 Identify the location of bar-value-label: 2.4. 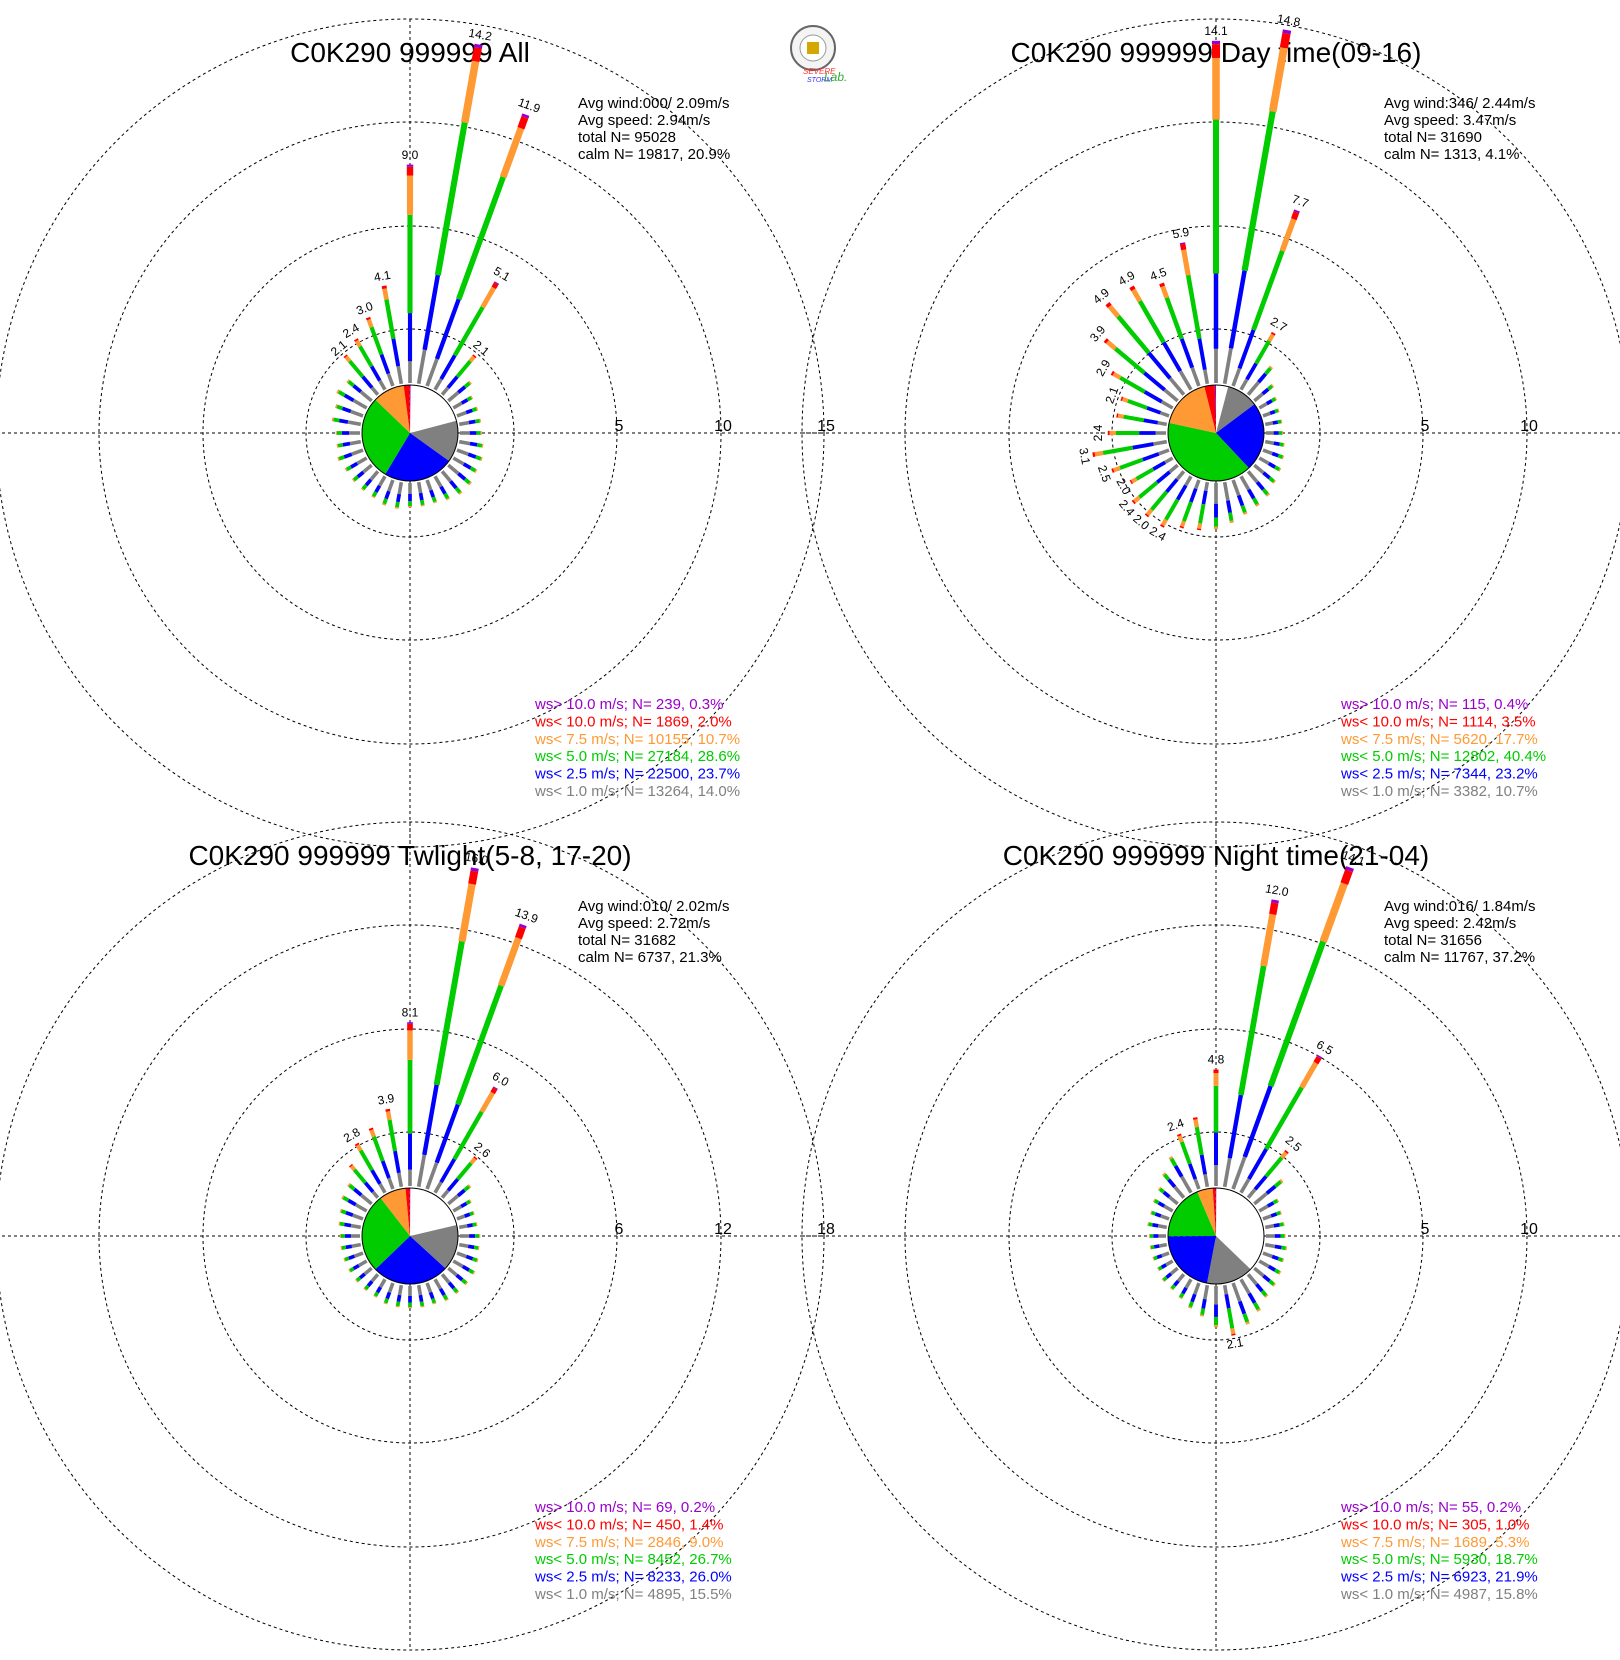
(1098, 432).